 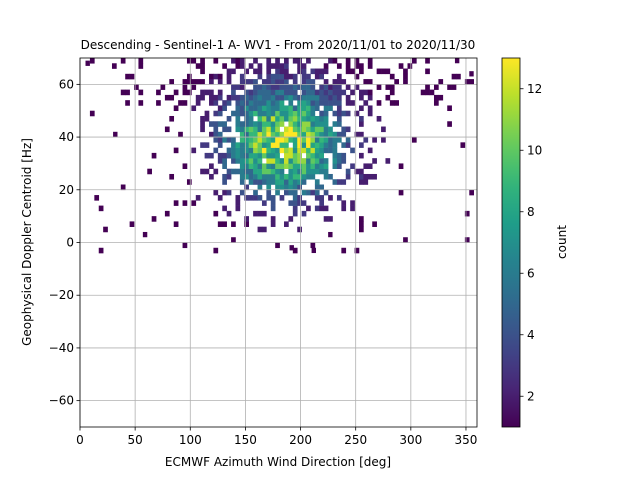 I want to click on x-tick-label: 100, so click(x=190, y=440).